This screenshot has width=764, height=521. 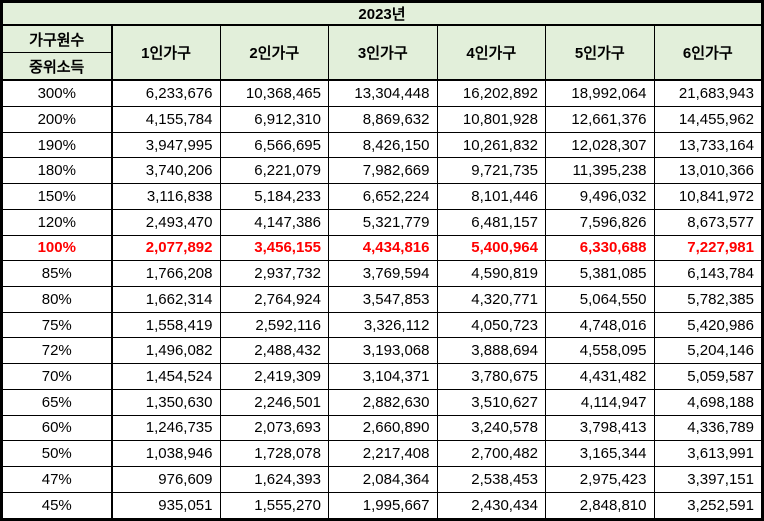 I want to click on row-percent-label: 45%, so click(x=57, y=506).